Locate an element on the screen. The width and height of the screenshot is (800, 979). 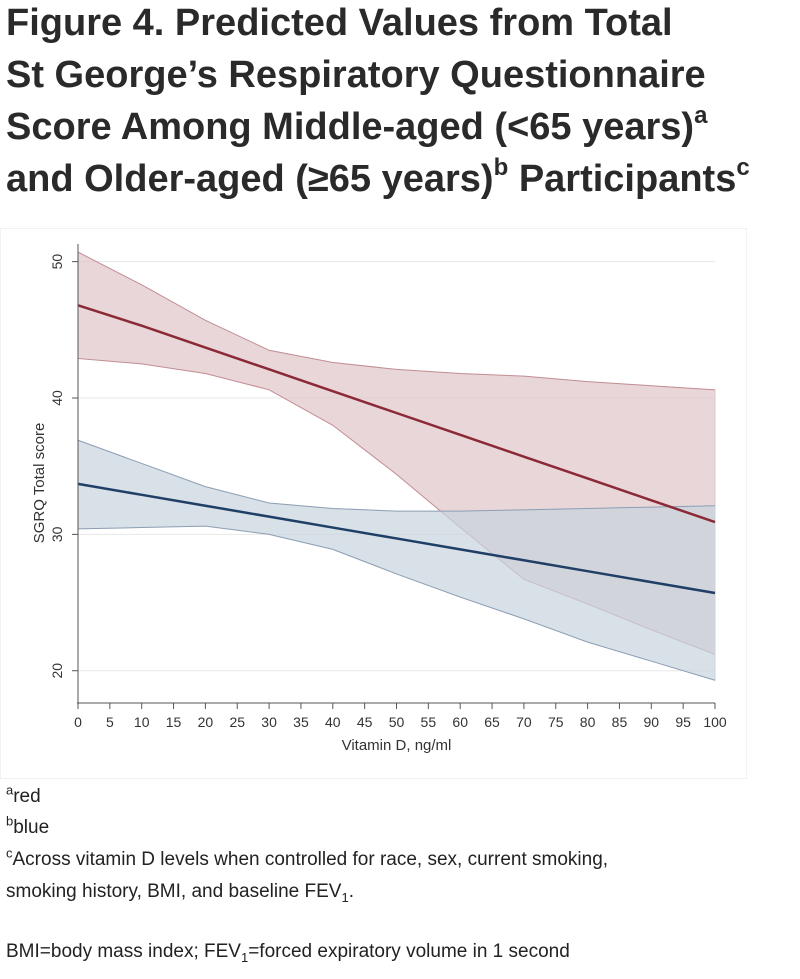
title-line-4-text: and Older-aged (≥65 years) is located at coordinates (250, 179).